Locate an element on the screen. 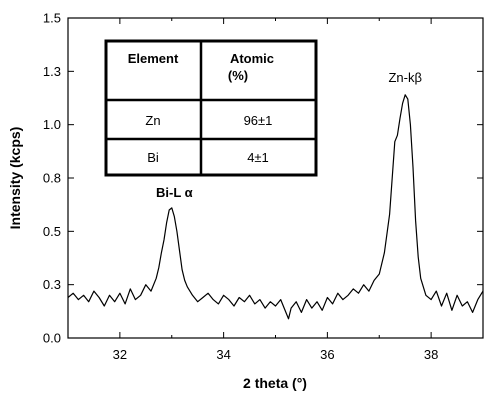 The image size is (500, 405). y-tick-label: 1.0 is located at coordinates (52, 124).